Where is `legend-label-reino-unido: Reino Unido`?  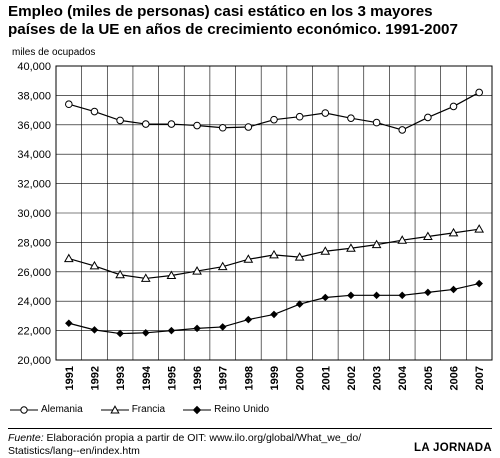
legend-label-reino-unido: Reino Unido is located at coordinates (242, 409).